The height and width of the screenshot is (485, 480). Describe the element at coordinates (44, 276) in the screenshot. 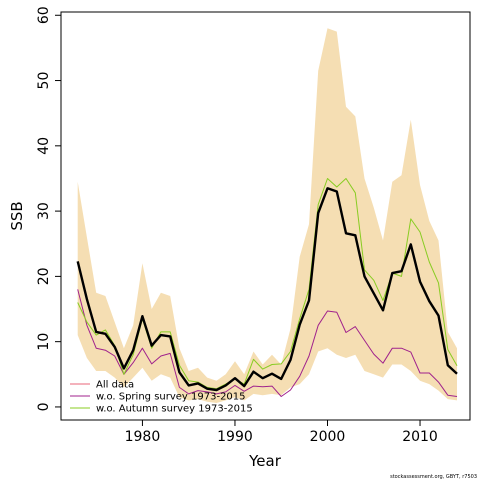

I see `y-tick-label: 20` at that location.